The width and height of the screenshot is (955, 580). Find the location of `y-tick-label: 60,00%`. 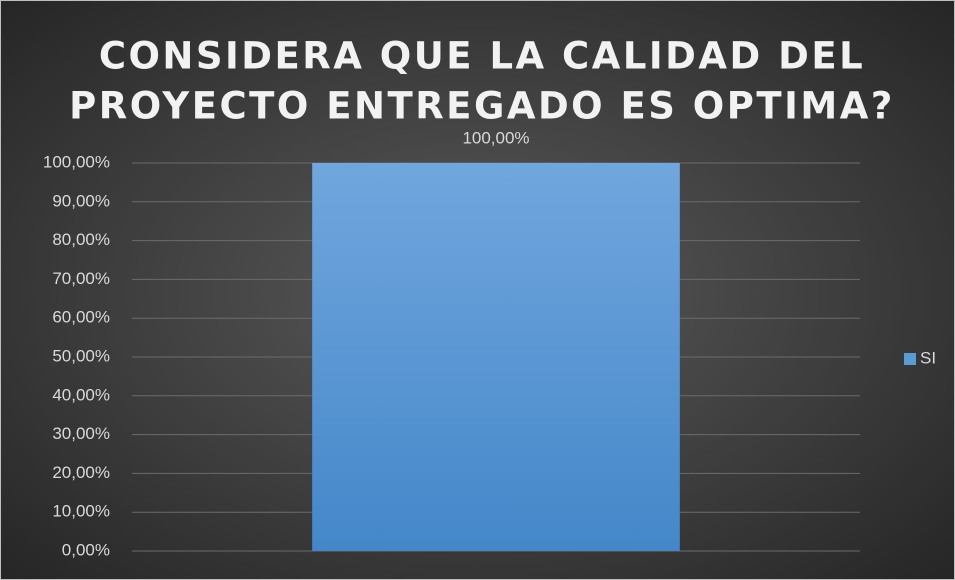

y-tick-label: 60,00% is located at coordinates (81, 317).